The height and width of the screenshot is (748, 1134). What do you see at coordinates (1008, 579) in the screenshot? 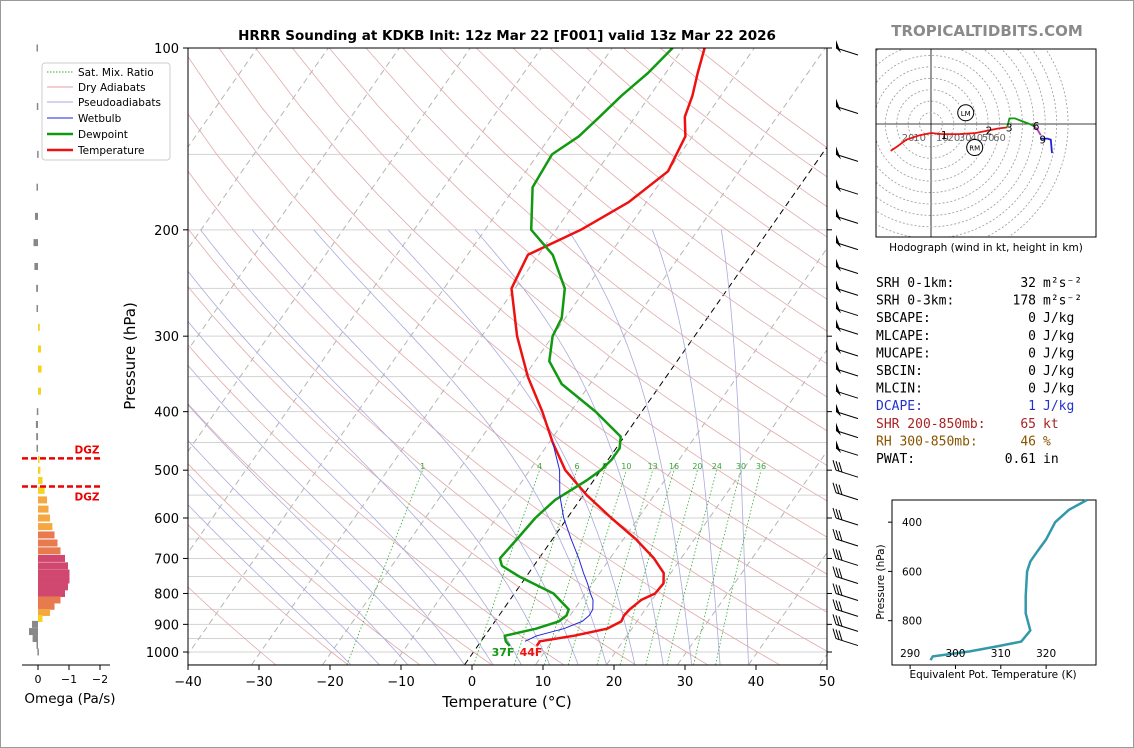
I see `theta-e-profile` at bounding box center [1008, 579].